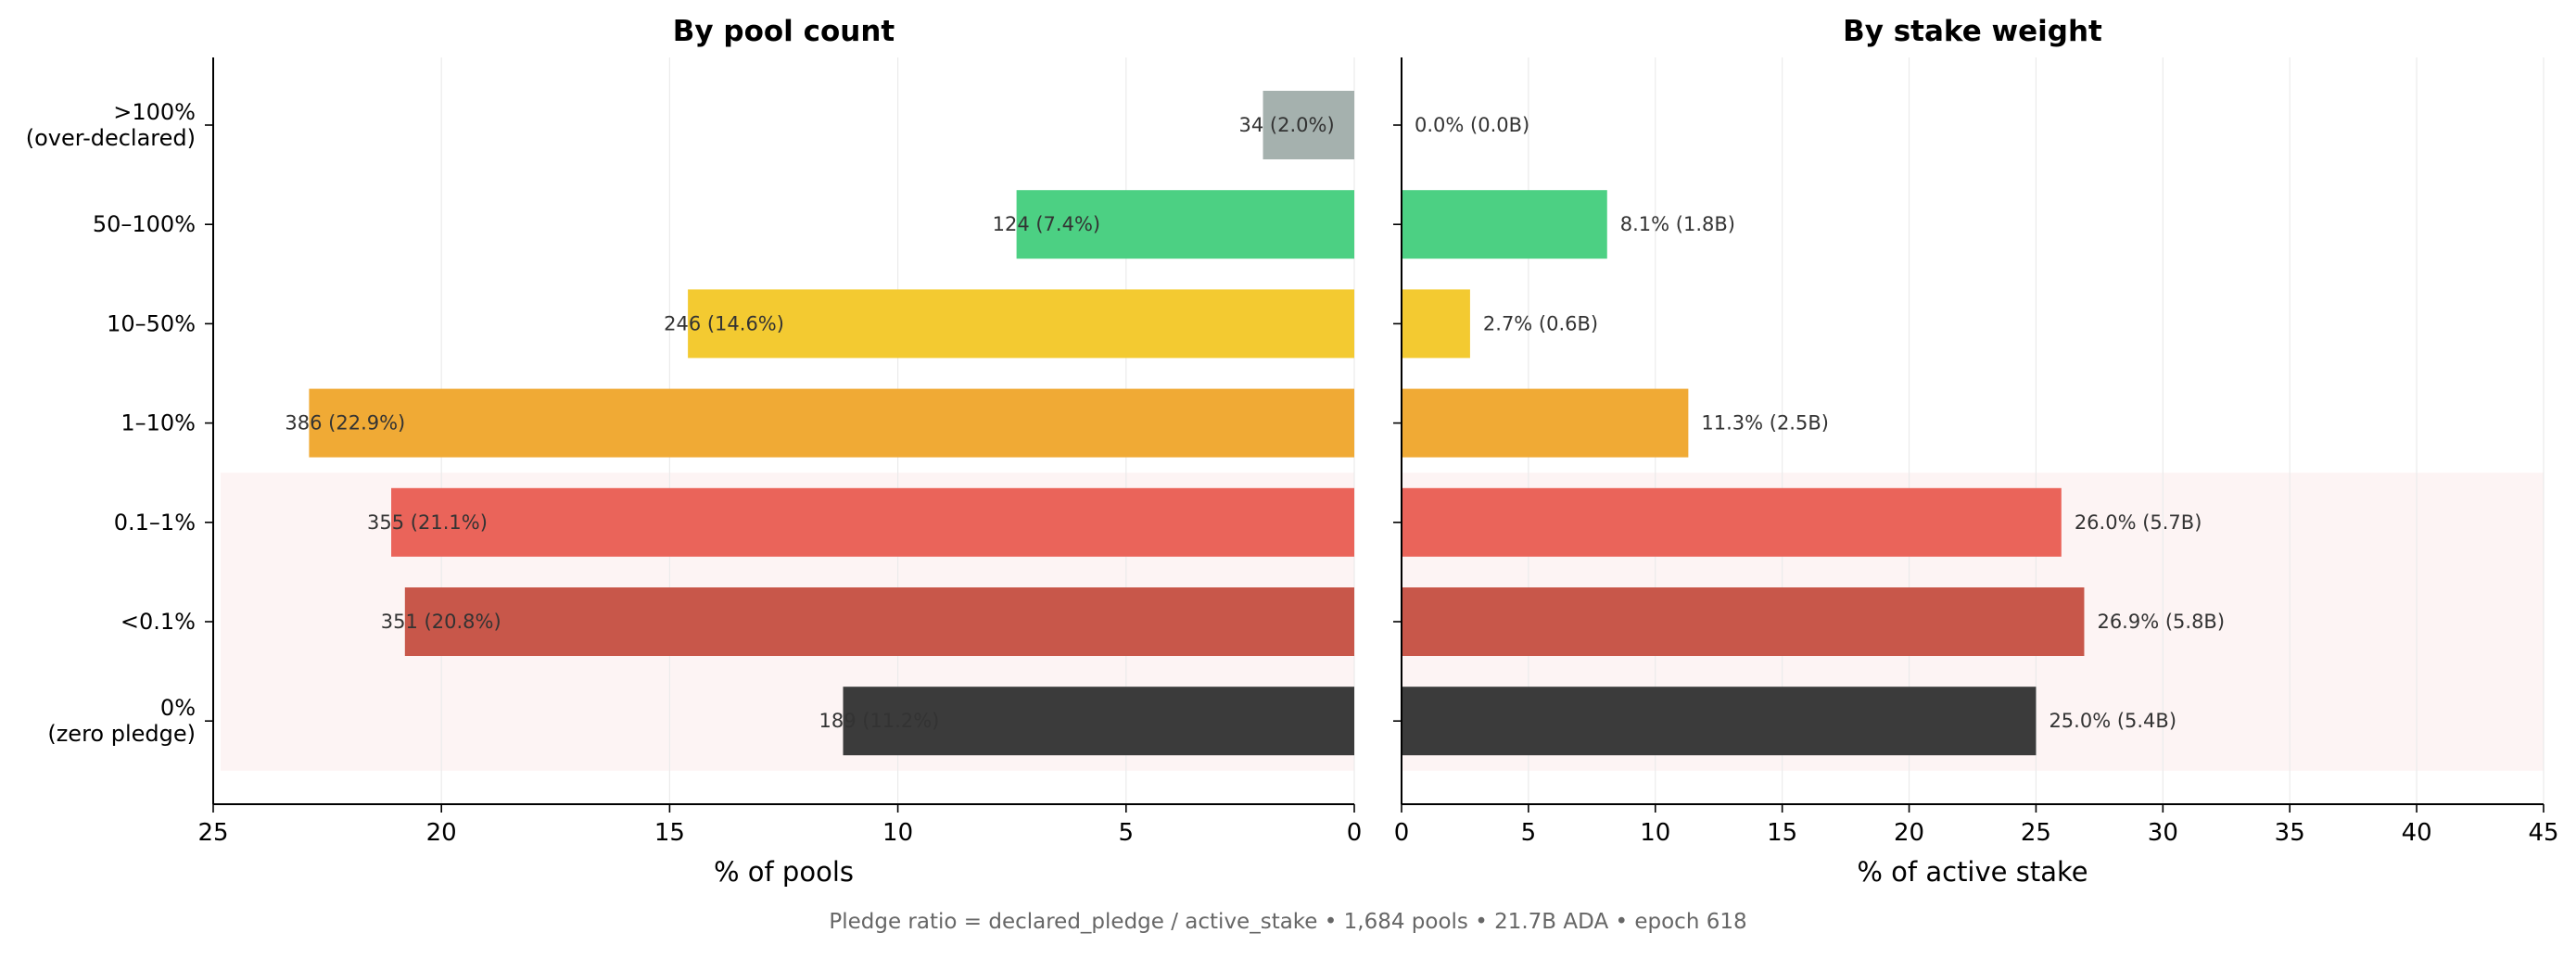  Describe the element at coordinates (2138, 522) in the screenshot. I see `stake-weight-data-label: 26.0% (5.7B)` at that location.